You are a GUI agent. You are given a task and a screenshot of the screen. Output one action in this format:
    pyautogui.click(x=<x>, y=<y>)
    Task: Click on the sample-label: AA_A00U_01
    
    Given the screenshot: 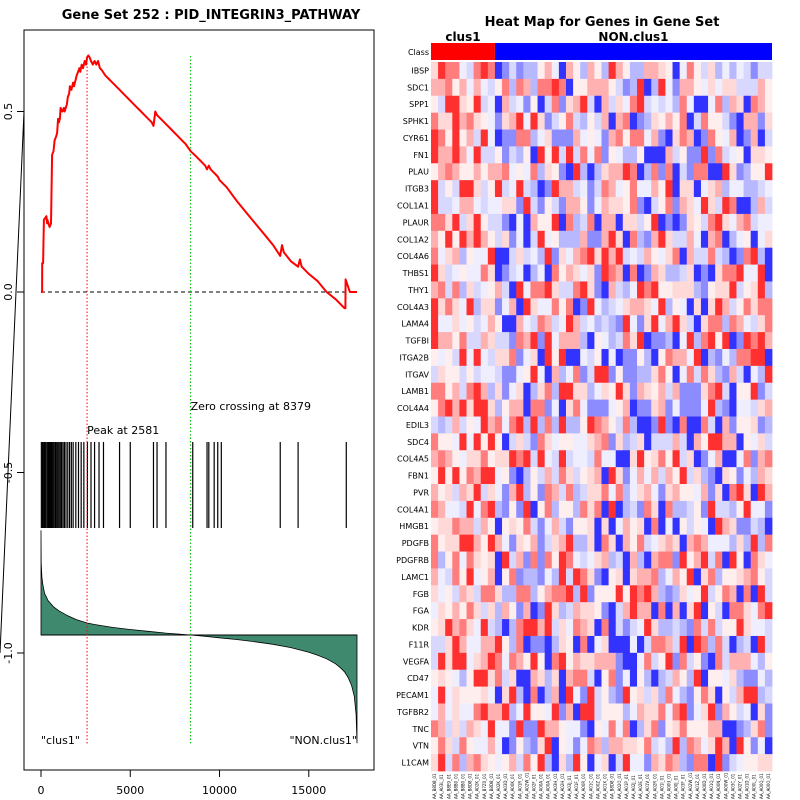 What is the action you would take?
    pyautogui.click(x=669, y=786)
    